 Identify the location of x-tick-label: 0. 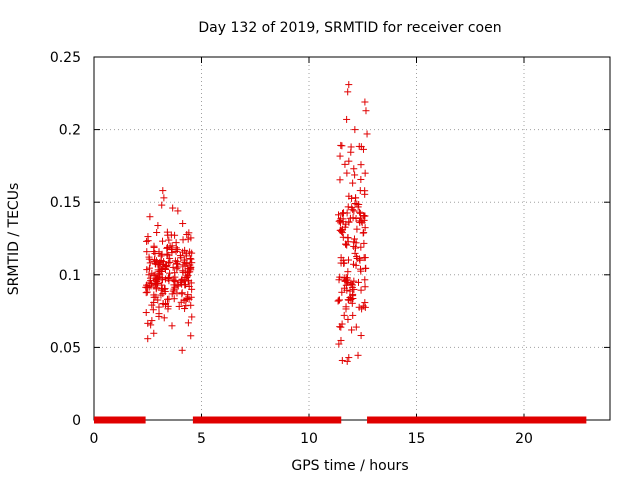
(94, 439).